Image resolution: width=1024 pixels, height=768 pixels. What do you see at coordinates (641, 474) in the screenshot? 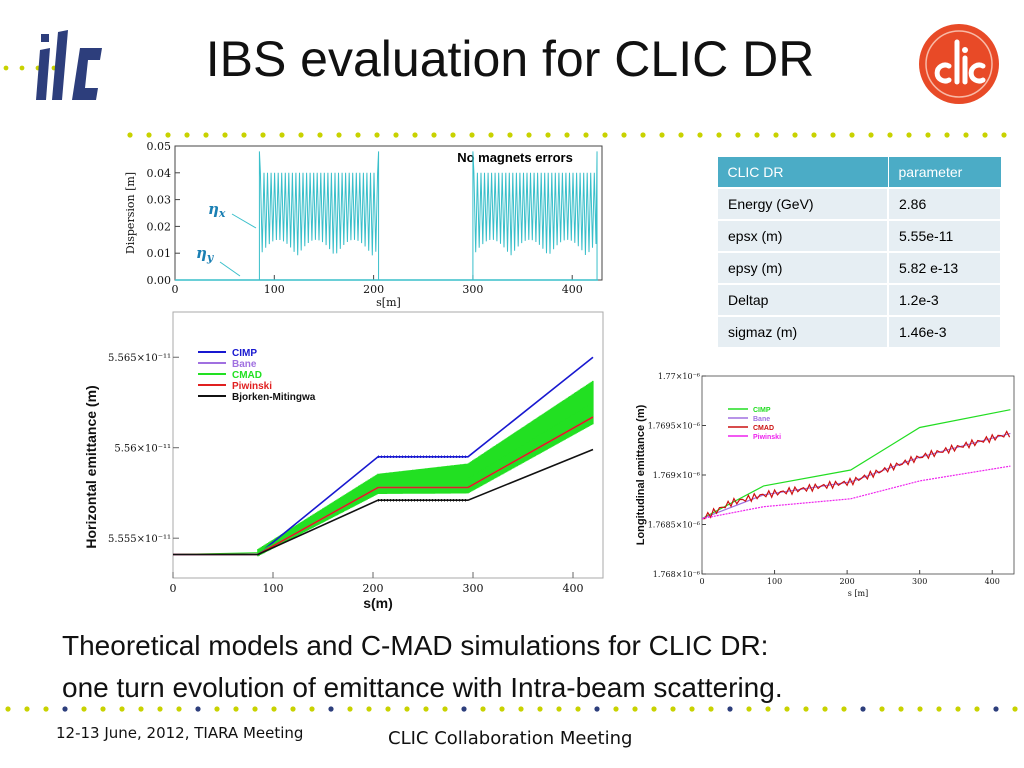
I see `y-axis-label: Longitudinal emittance (m)` at bounding box center [641, 474].